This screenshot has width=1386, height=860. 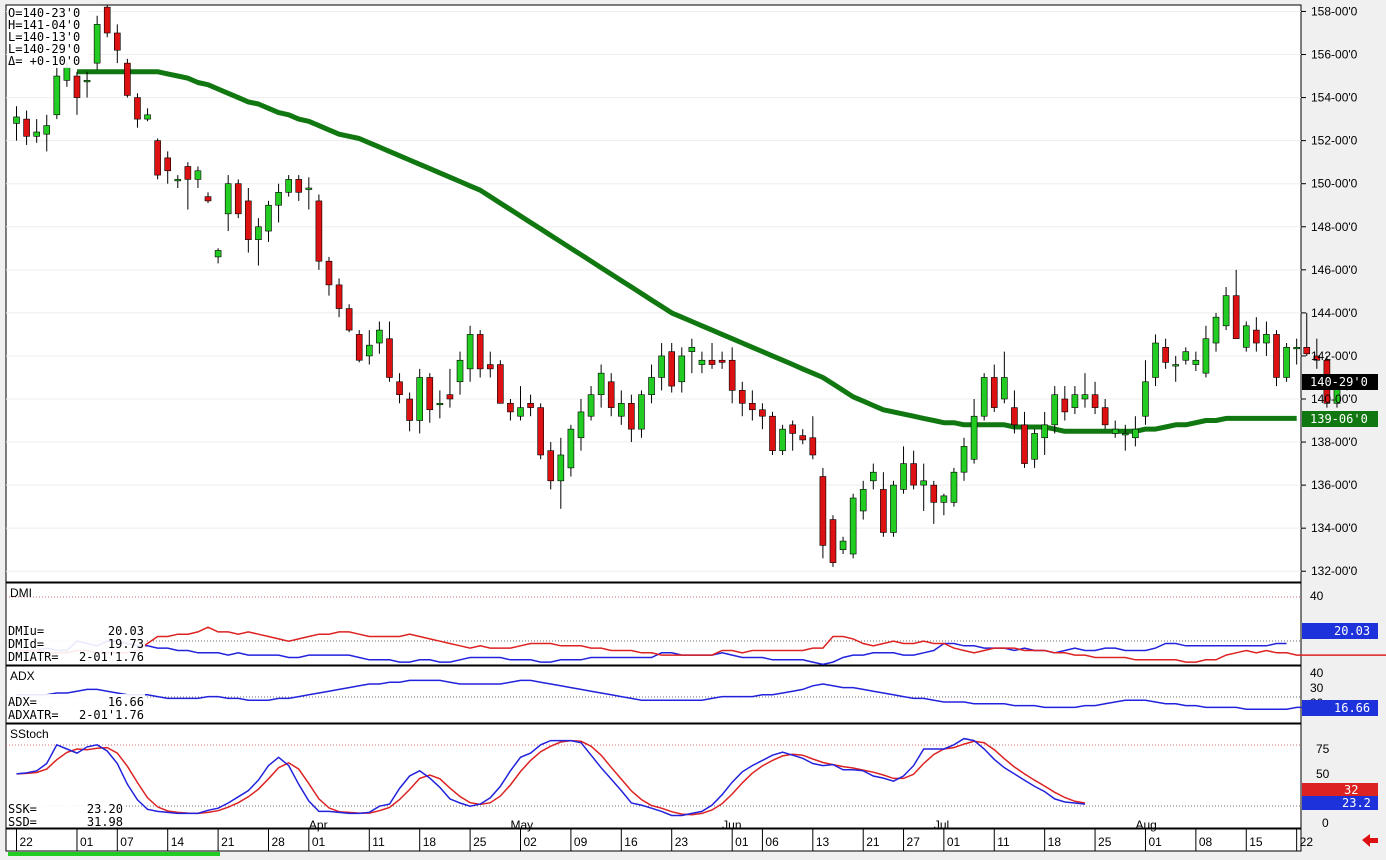 I want to click on price-tick-label: 144-00'0, so click(x=1334, y=313).